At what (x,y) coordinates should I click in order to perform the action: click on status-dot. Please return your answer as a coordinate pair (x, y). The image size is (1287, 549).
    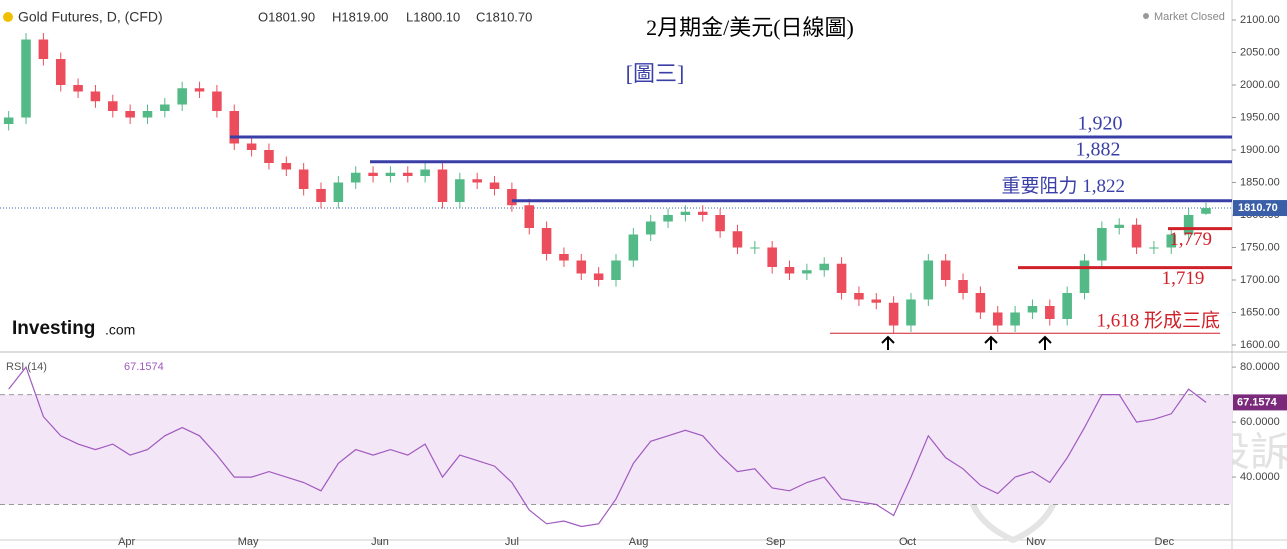
    Looking at the image, I should click on (1146, 16).